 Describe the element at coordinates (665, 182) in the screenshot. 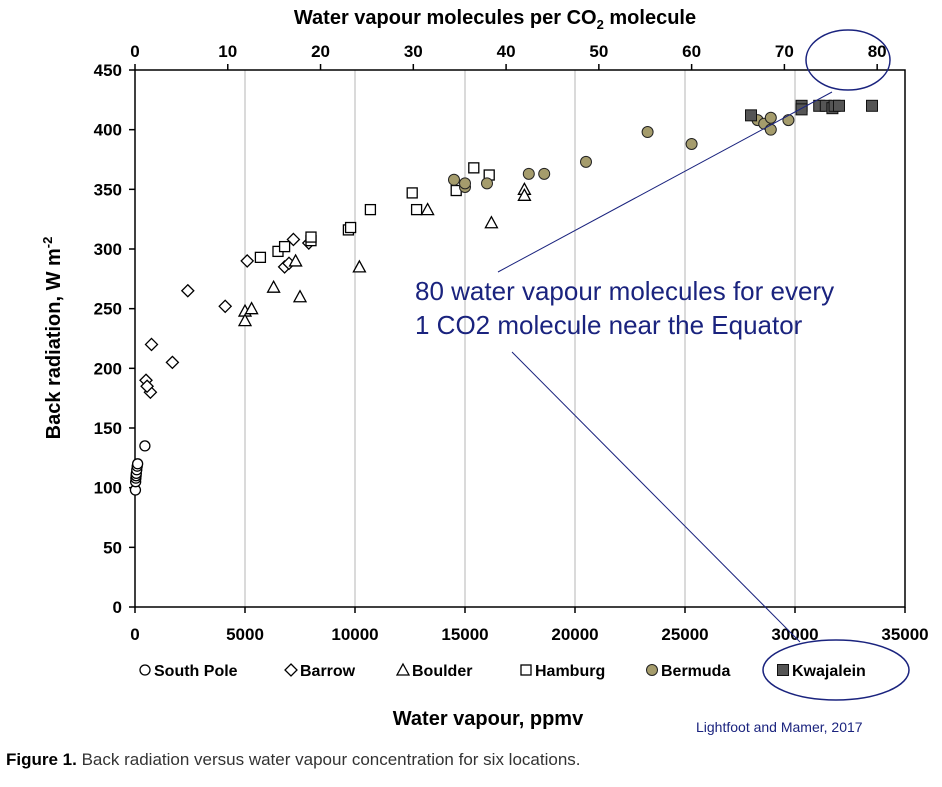

I see `annotation-pointer-top` at that location.